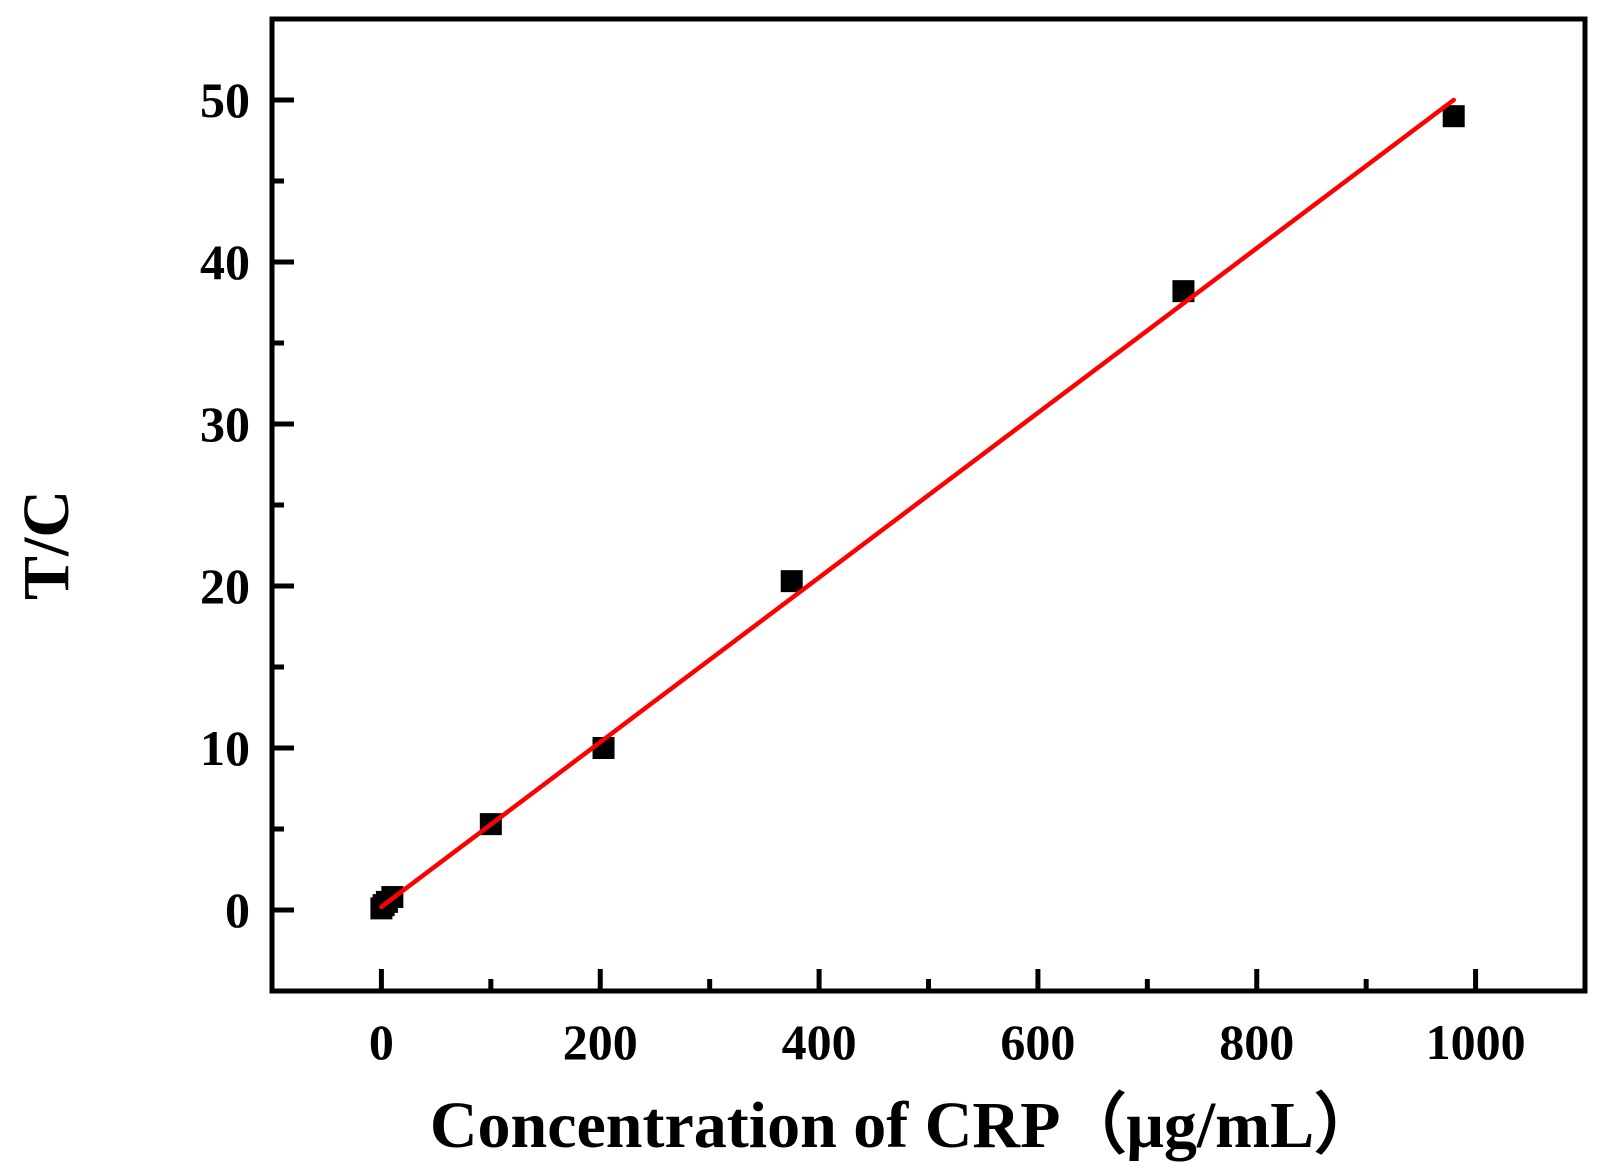 This screenshot has height=1168, width=1608. What do you see at coordinates (237, 910) in the screenshot?
I see `y-tick-label: 0` at bounding box center [237, 910].